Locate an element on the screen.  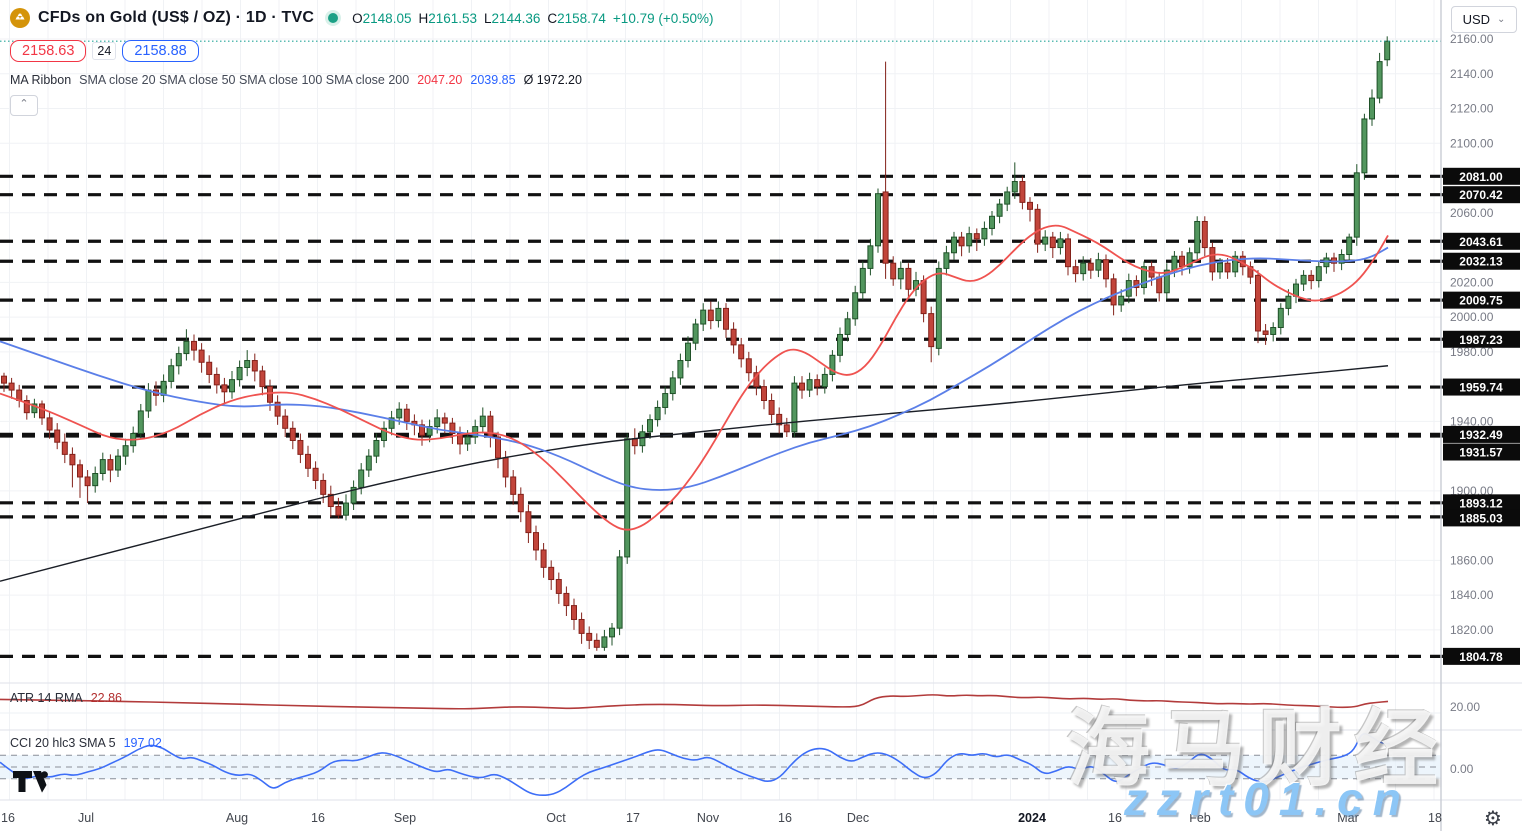
svg-text: 1820.00 is located at coordinates (1472, 630).